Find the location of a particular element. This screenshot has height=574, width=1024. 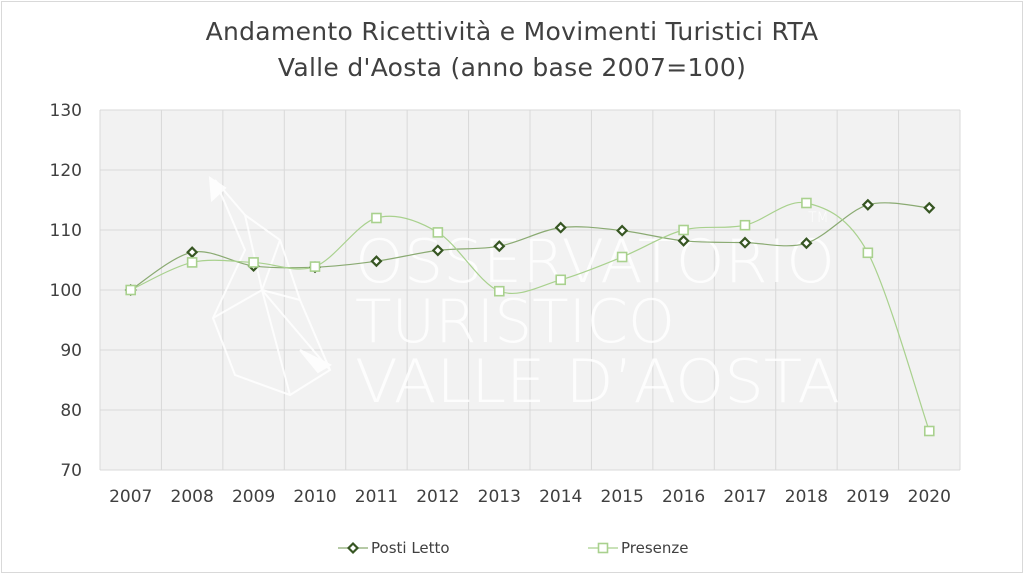

x-tick-label: 2007 is located at coordinates (130, 497).